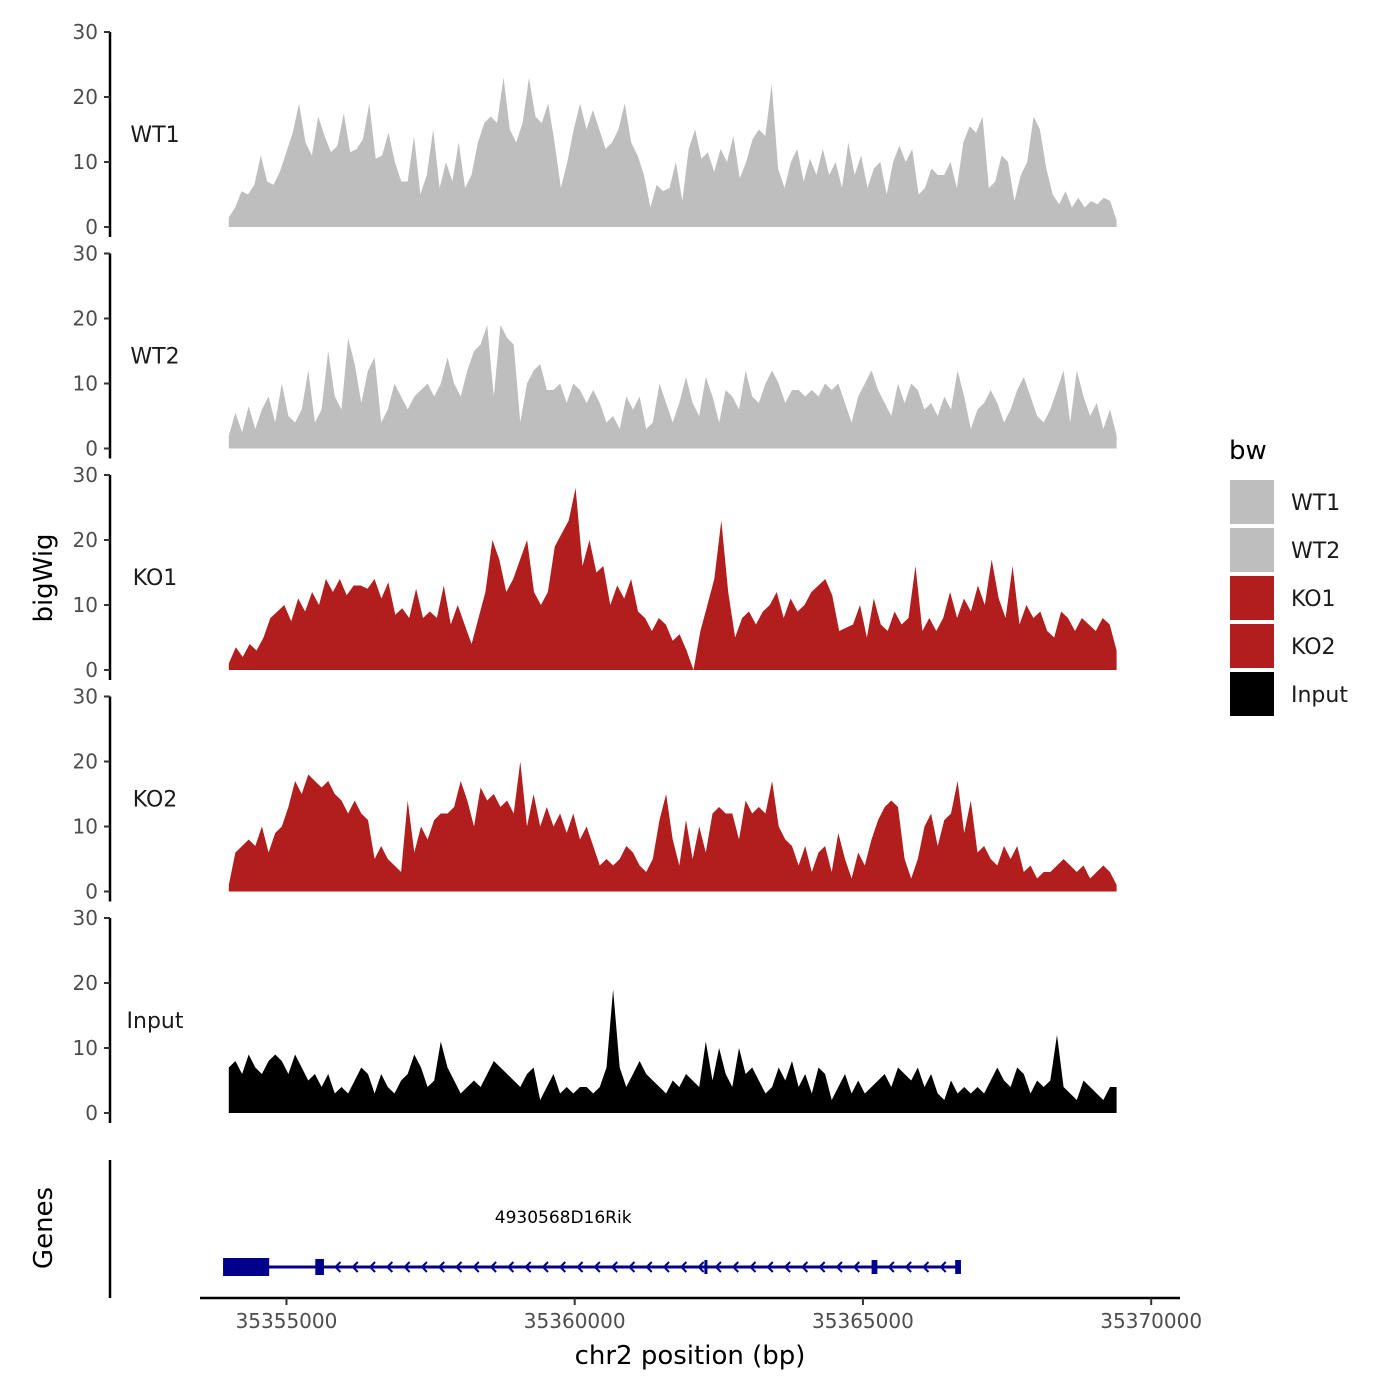 This screenshot has height=1400, width=1400. What do you see at coordinates (155, 1021) in the screenshot?
I see `track-label-input: Input` at bounding box center [155, 1021].